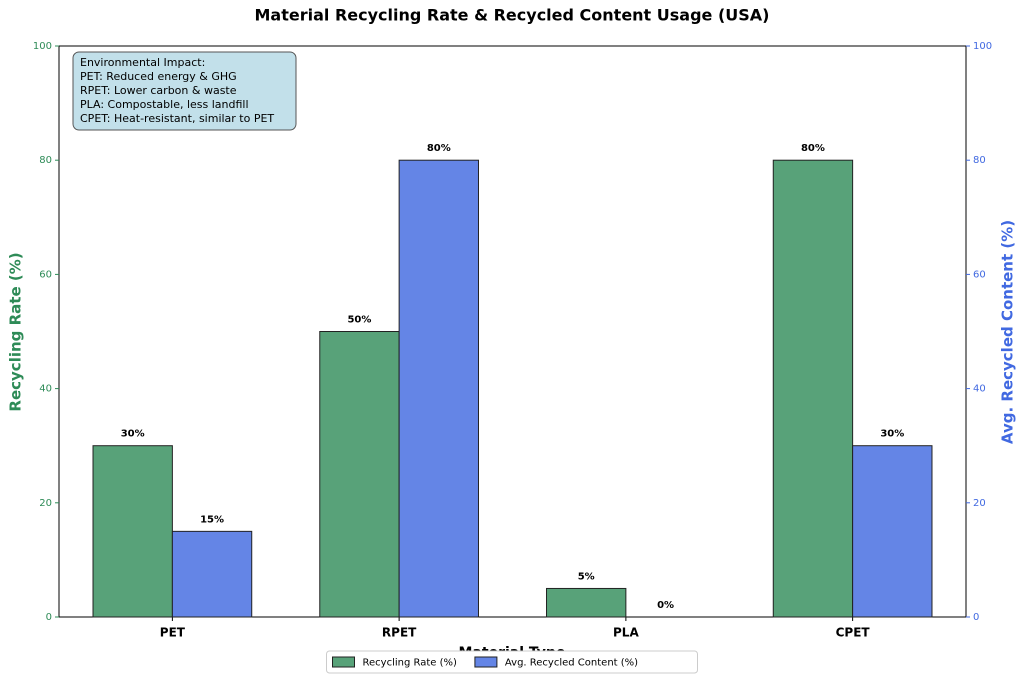  I want to click on y2-tick-label: 20, so click(979, 503).